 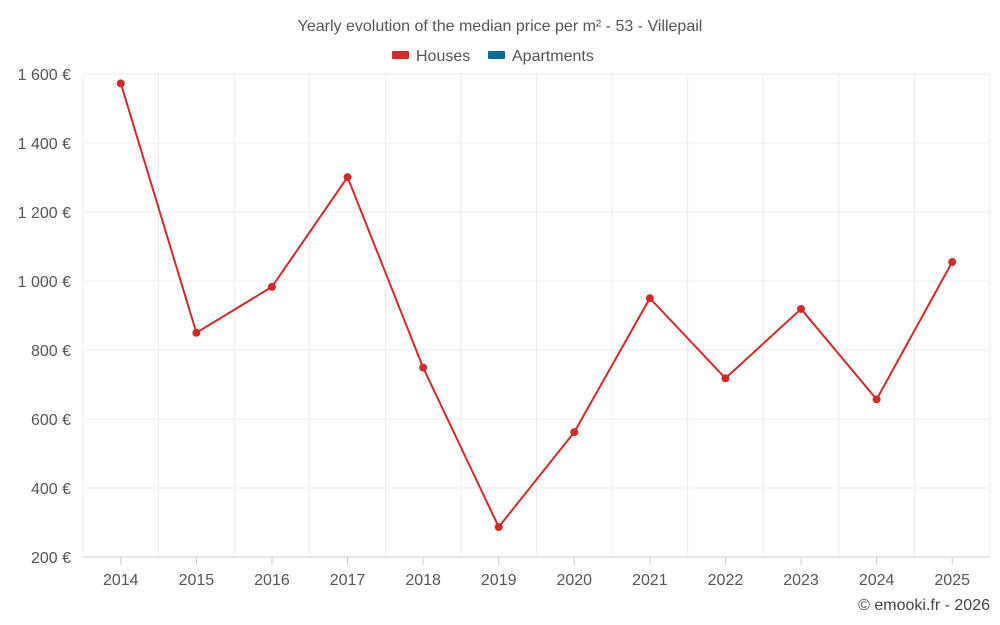 I want to click on data-point-houses-2018, so click(x=423, y=367).